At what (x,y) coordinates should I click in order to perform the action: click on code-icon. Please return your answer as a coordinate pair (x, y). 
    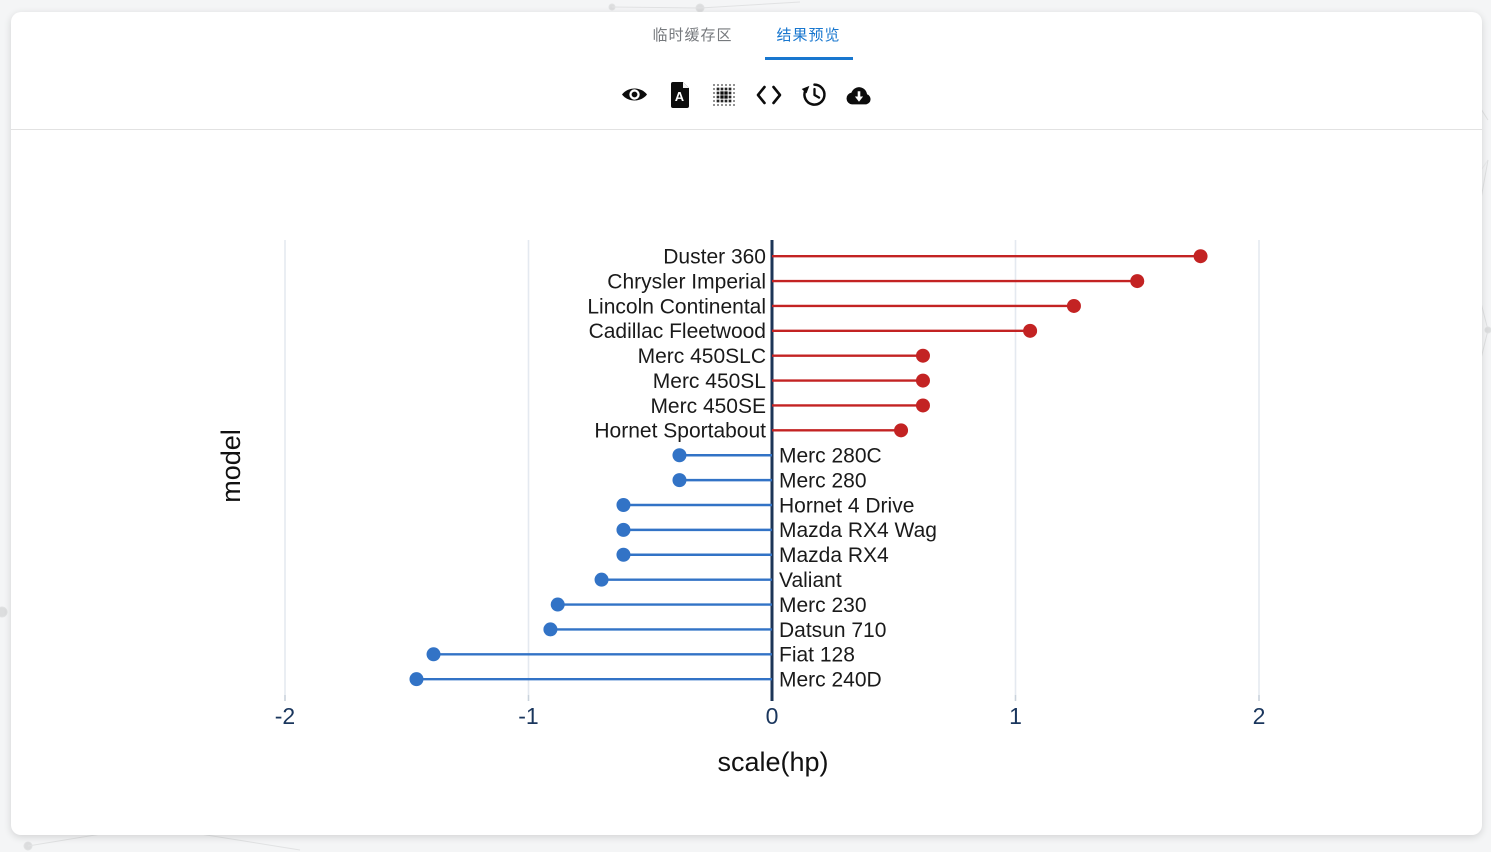
    Looking at the image, I should click on (769, 94).